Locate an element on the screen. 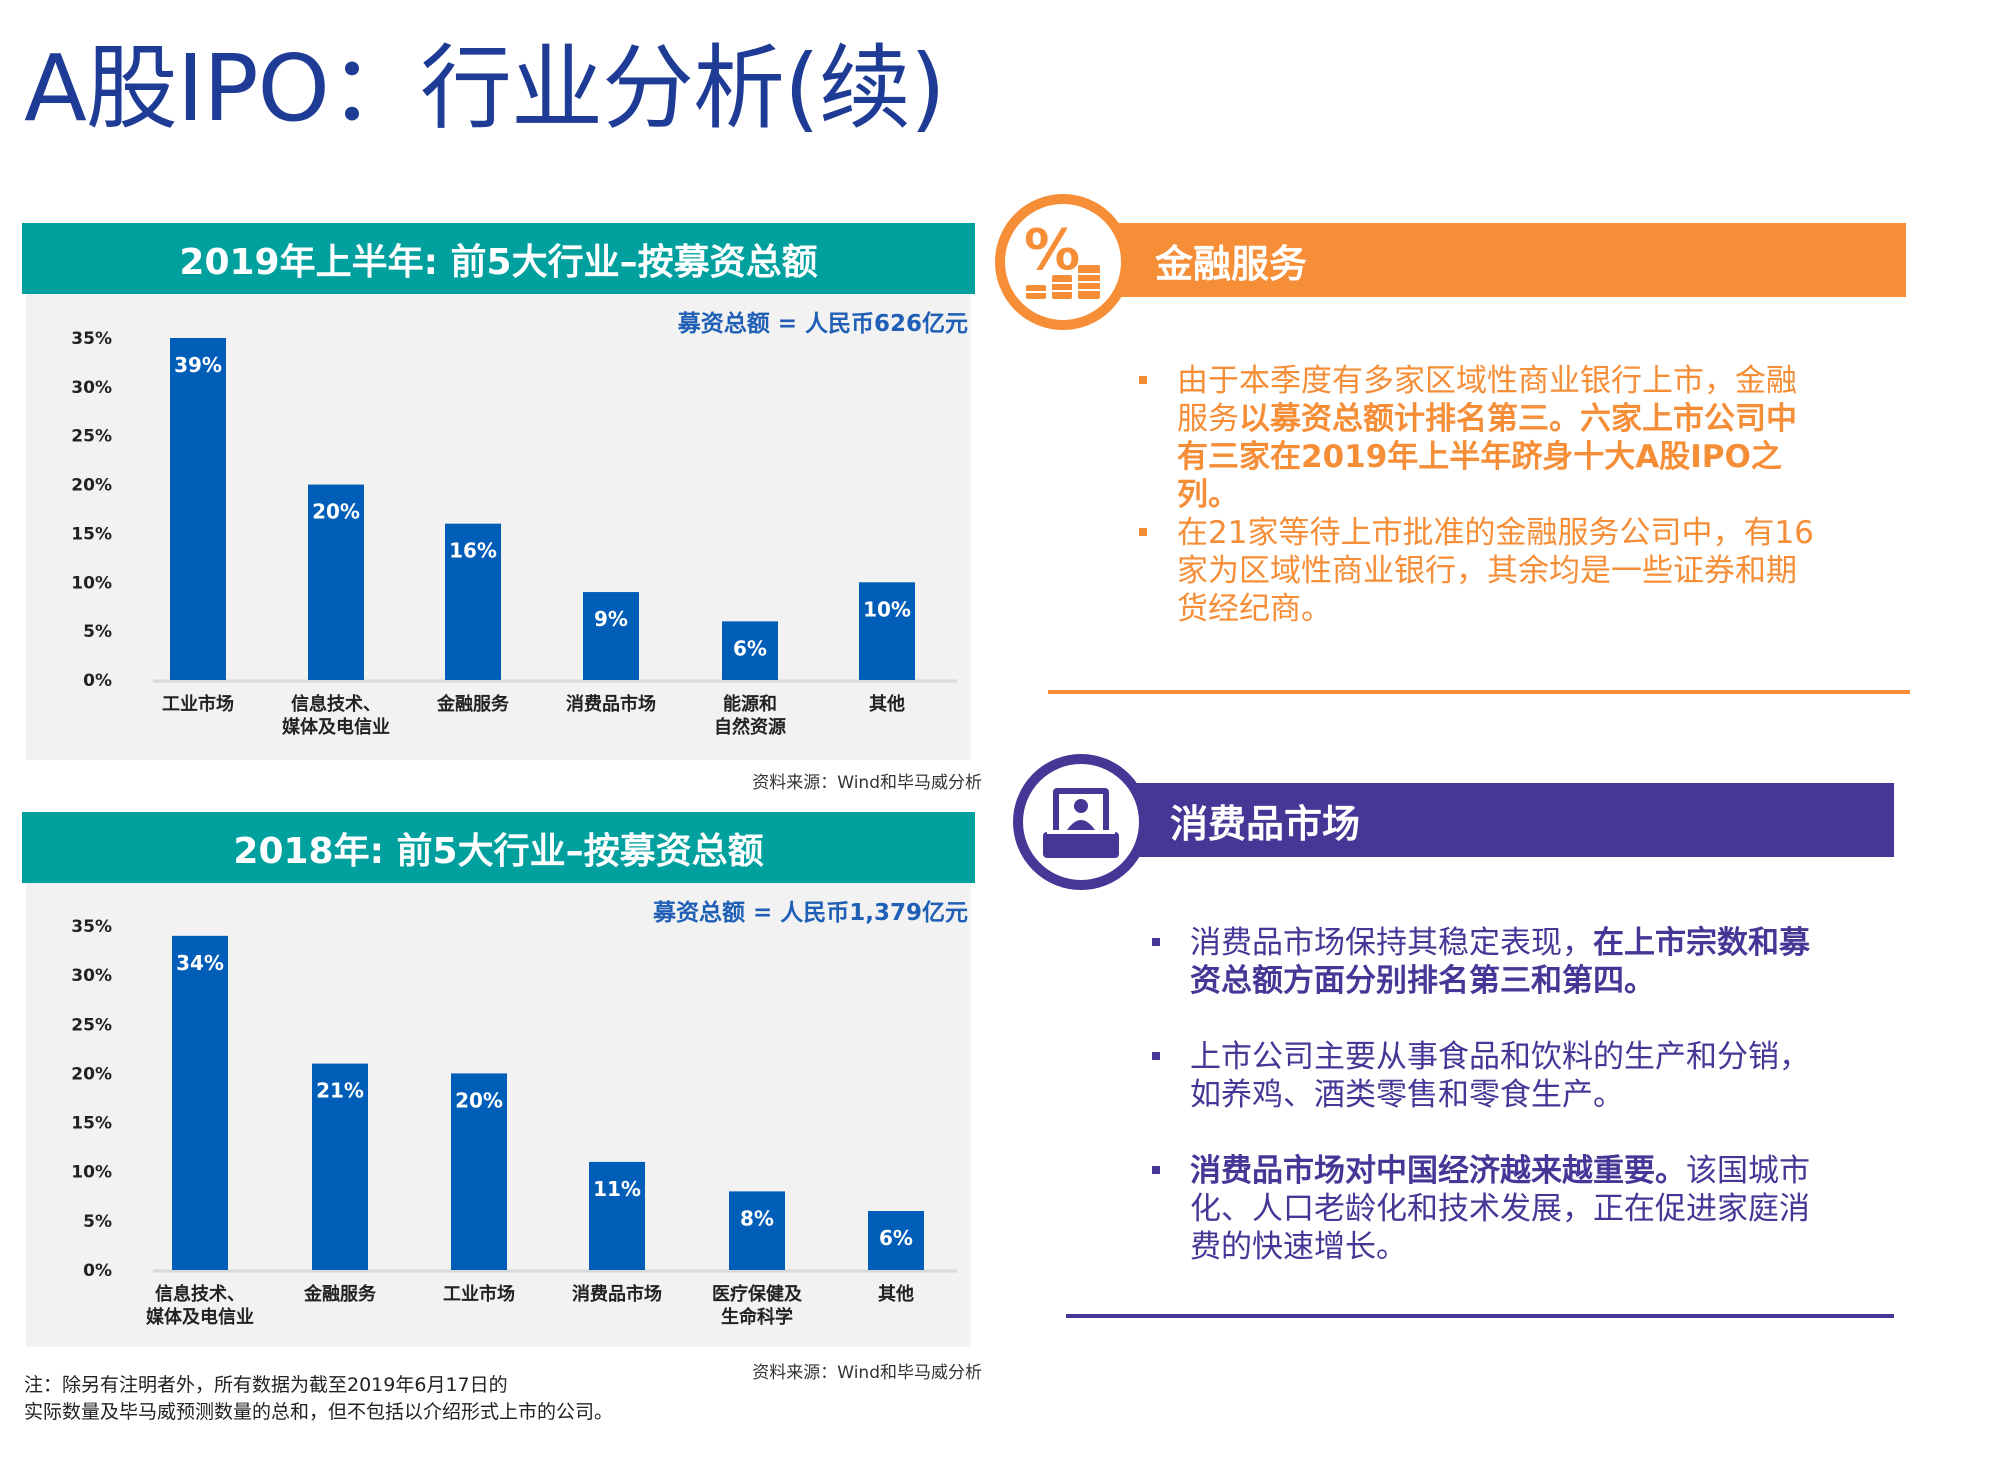 Image resolution: width=2010 pixels, height=1466 pixels. chart2-source: 资料来源：Wind和毕马威分析 is located at coordinates (867, 1373).